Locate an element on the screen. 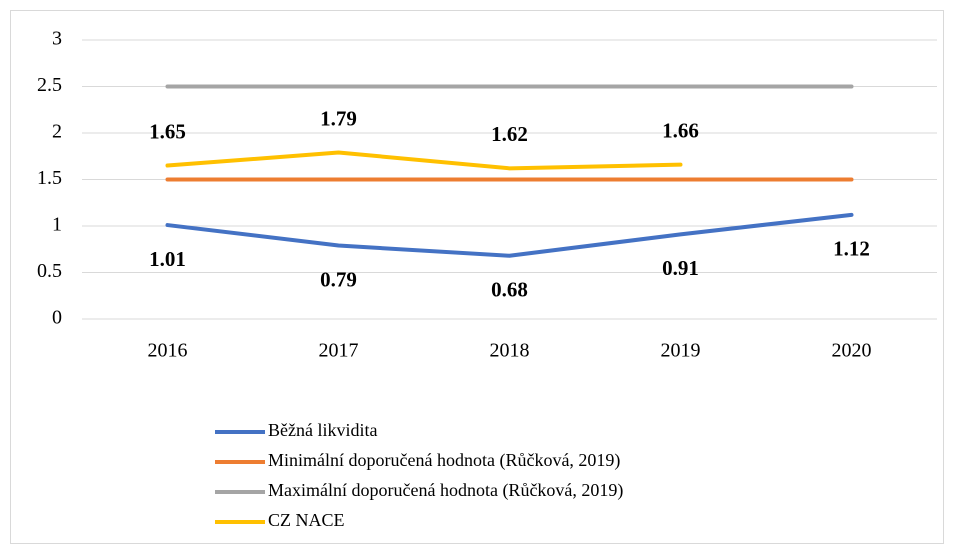 This screenshot has width=954, height=554. data-label: 0.79 is located at coordinates (338, 279).